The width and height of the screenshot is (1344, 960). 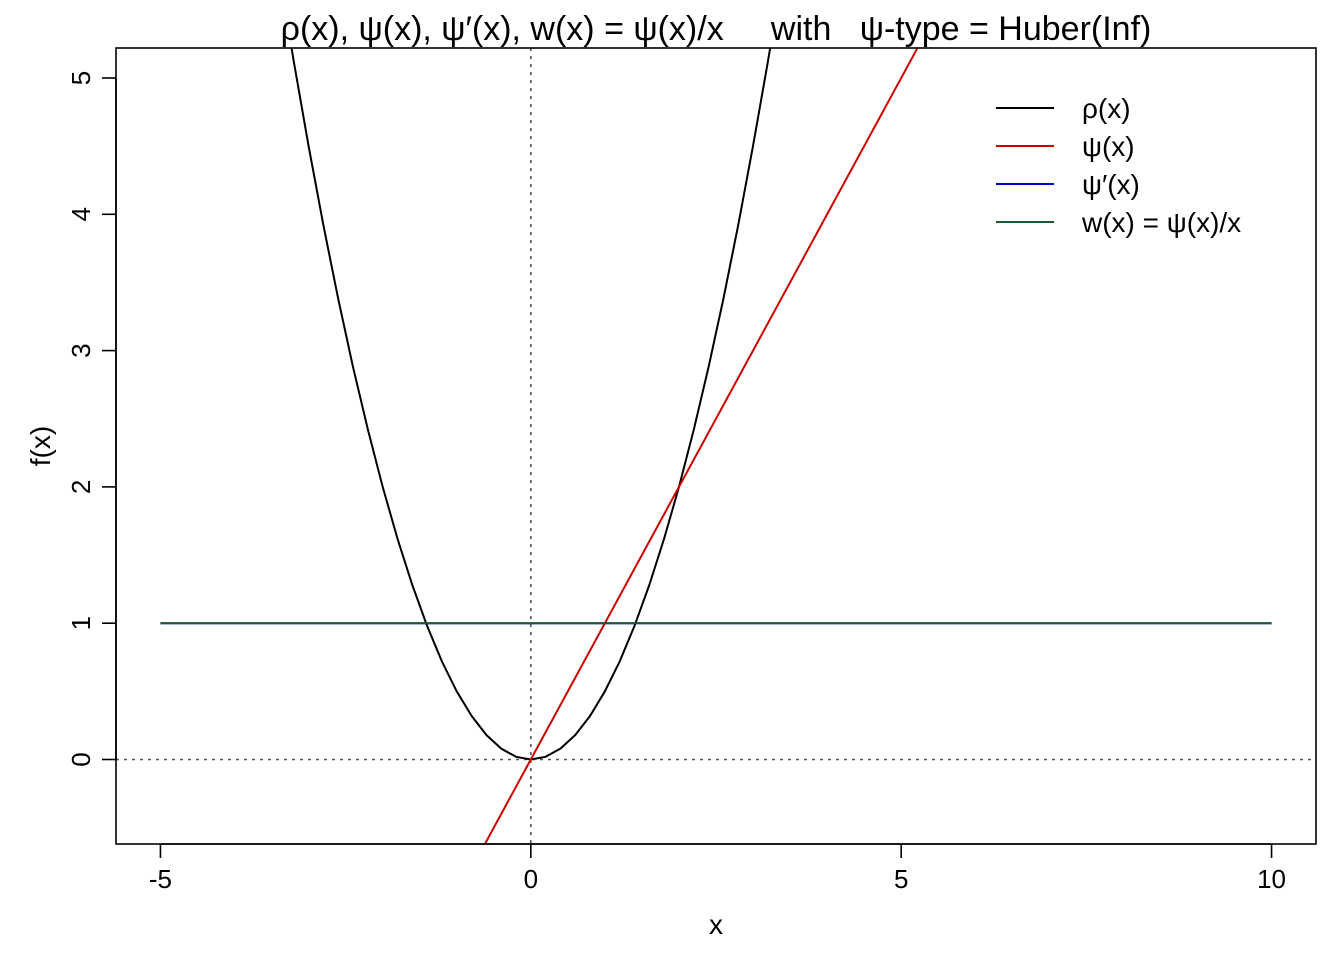 What do you see at coordinates (1108, 146) in the screenshot?
I see `legend-label-1: ψ(x)` at bounding box center [1108, 146].